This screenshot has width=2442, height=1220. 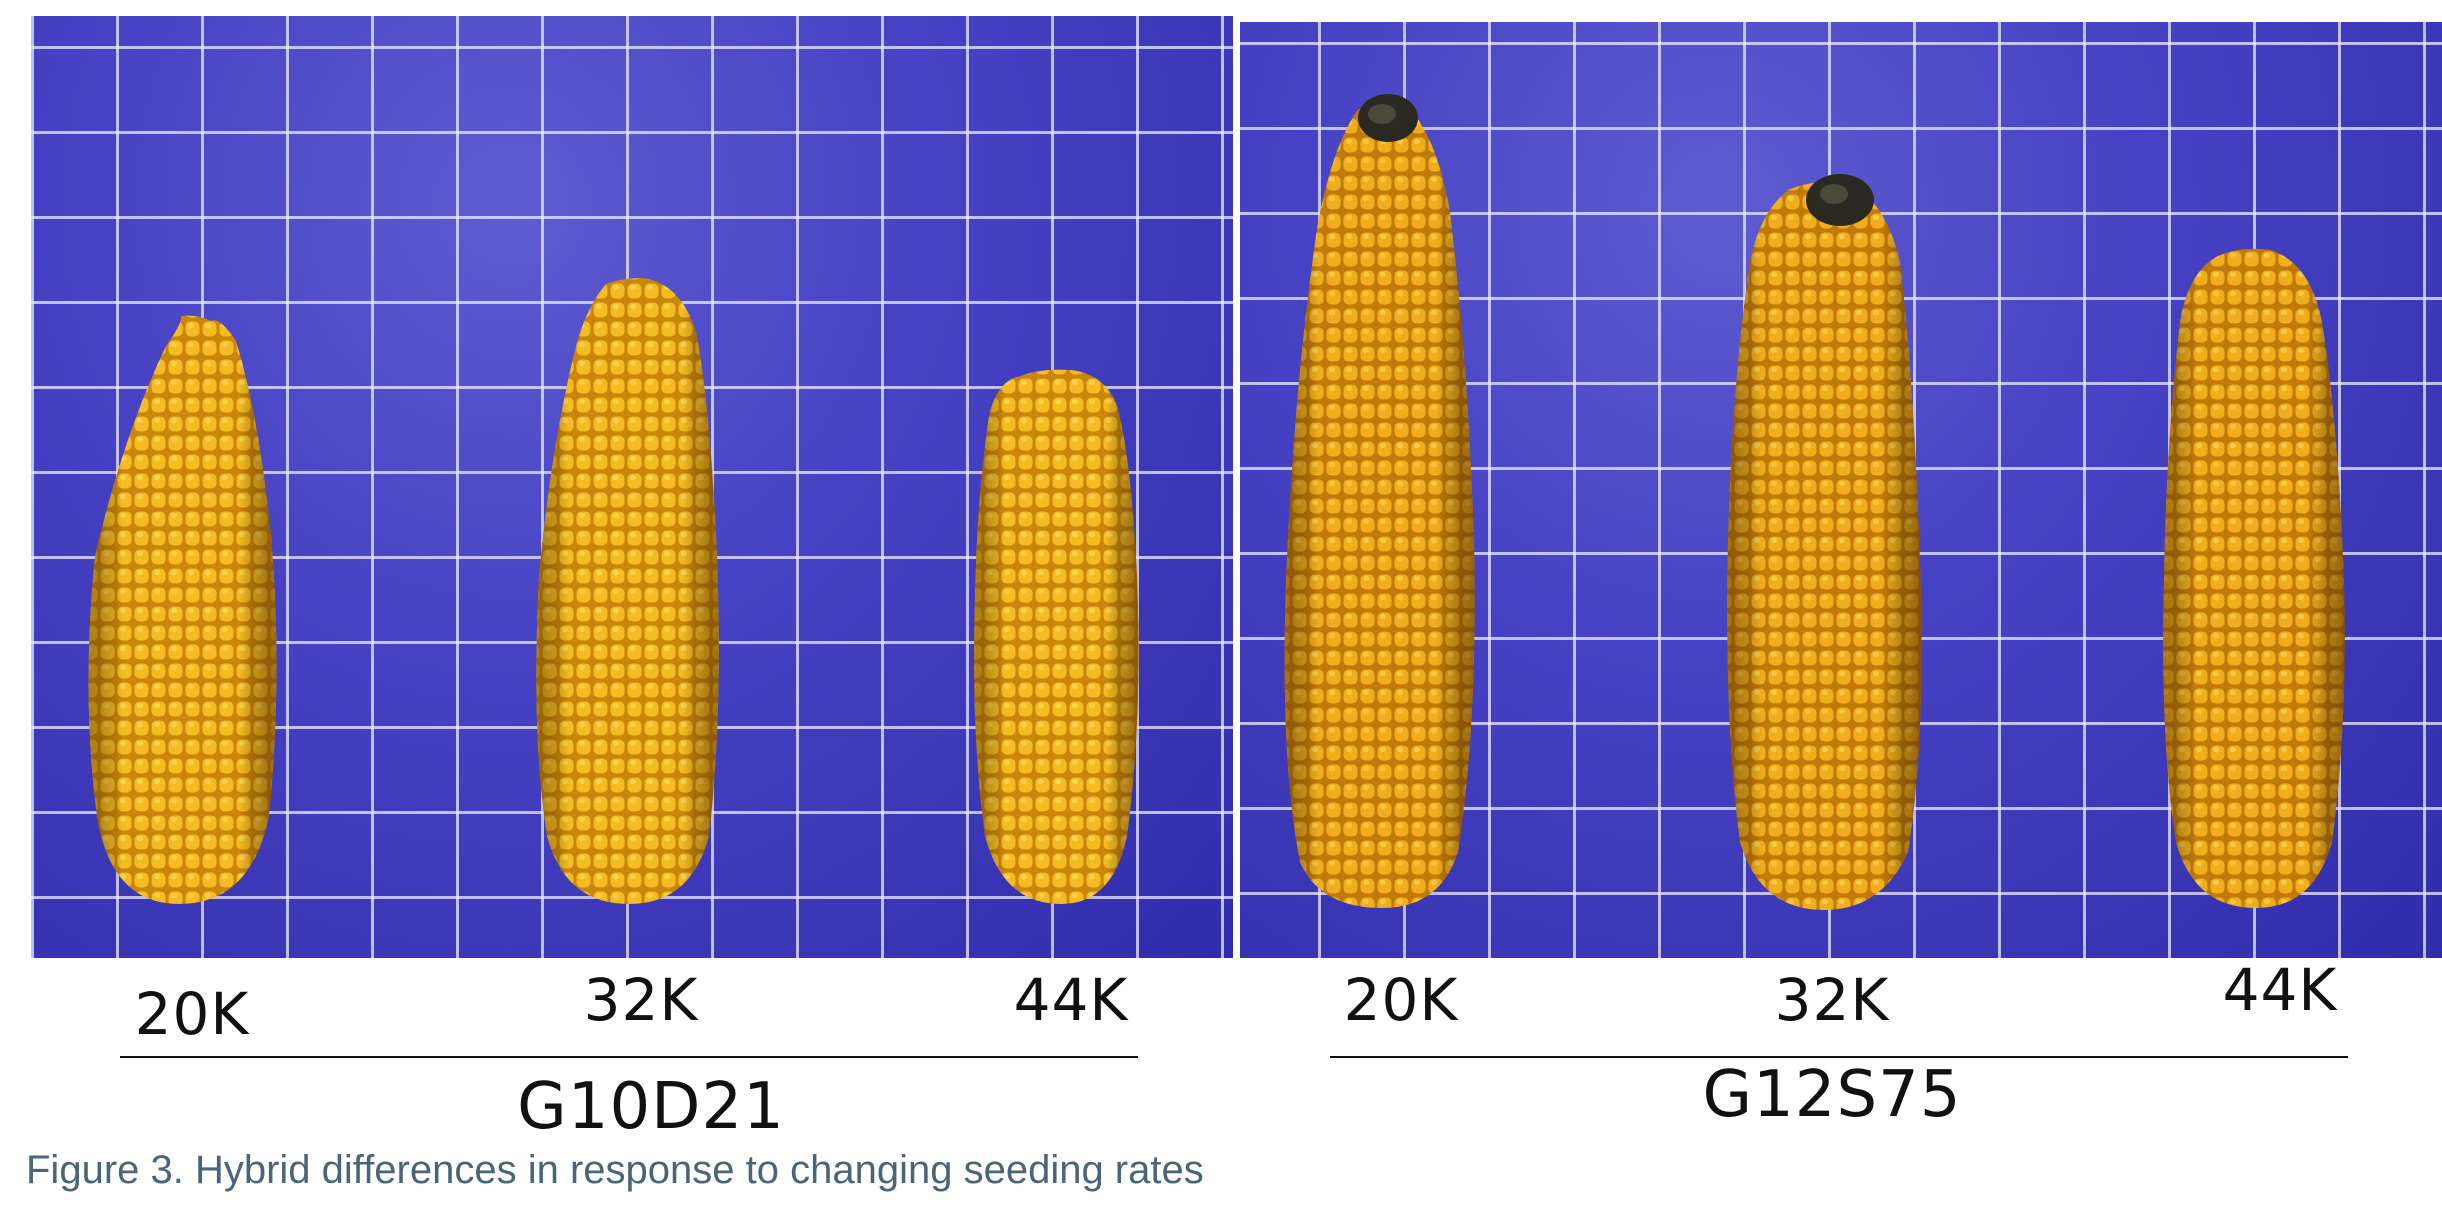 I want to click on hybrid-label-g12s75: G12S75, so click(x=1832, y=1095).